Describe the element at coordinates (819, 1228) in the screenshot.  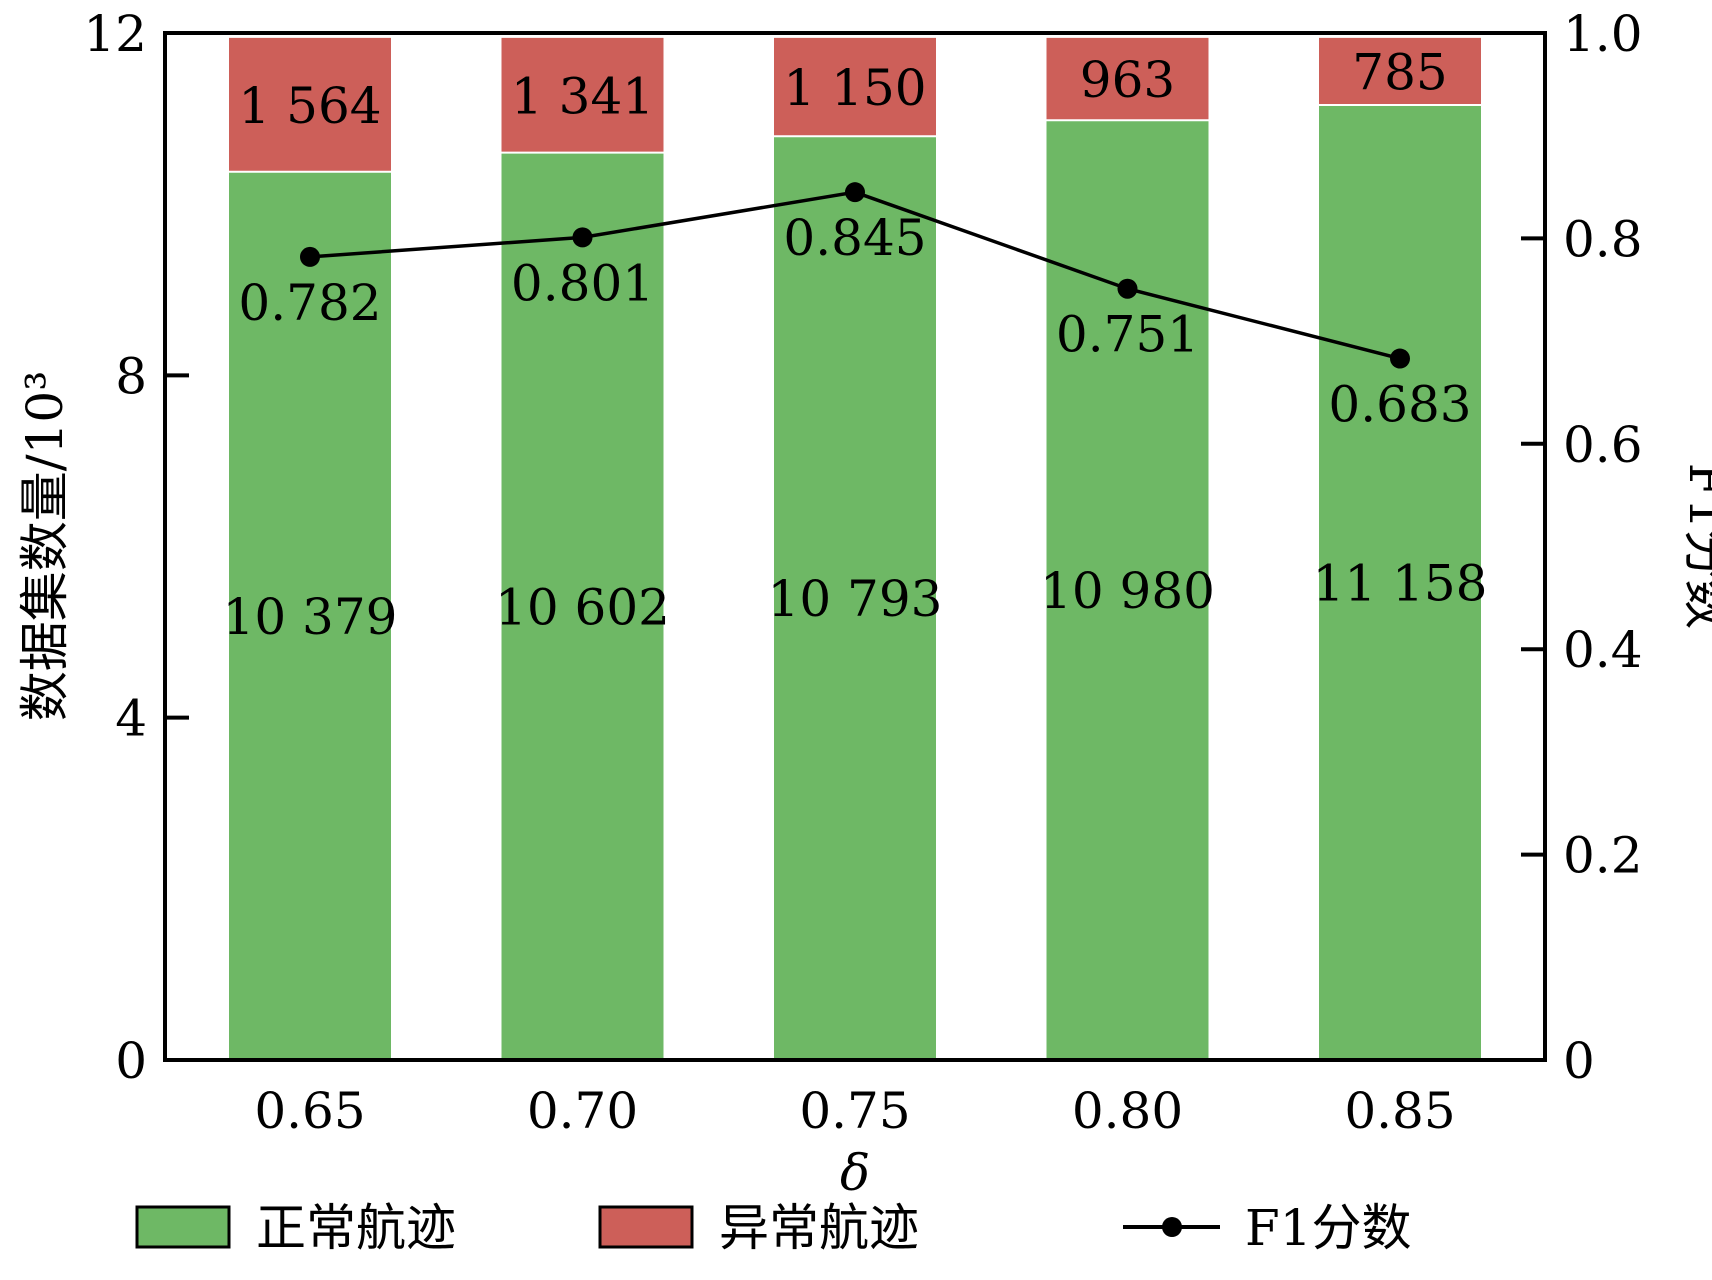
I see `legend-label-abnormal: 异常航迹` at that location.